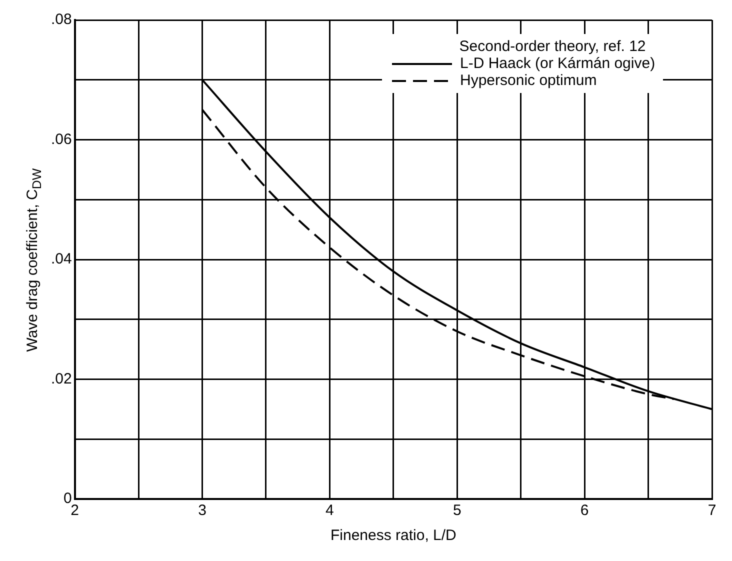 Image resolution: width=732 pixels, height=561 pixels. I want to click on legend-label: L-D Haack (or Kármán ogive), so click(558, 63).